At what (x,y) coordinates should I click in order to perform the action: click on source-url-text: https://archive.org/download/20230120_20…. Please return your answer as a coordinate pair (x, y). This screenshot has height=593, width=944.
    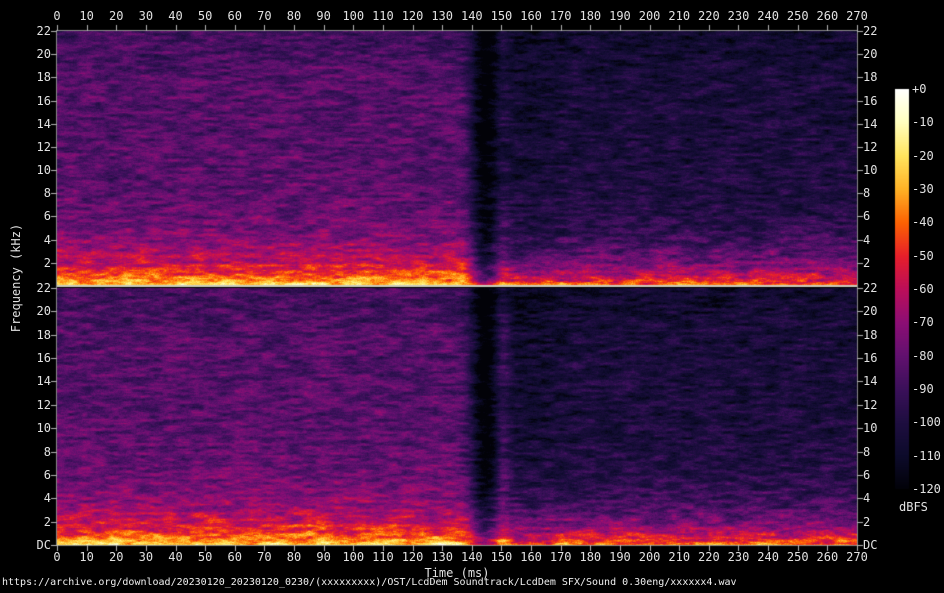
    Looking at the image, I should click on (369, 582).